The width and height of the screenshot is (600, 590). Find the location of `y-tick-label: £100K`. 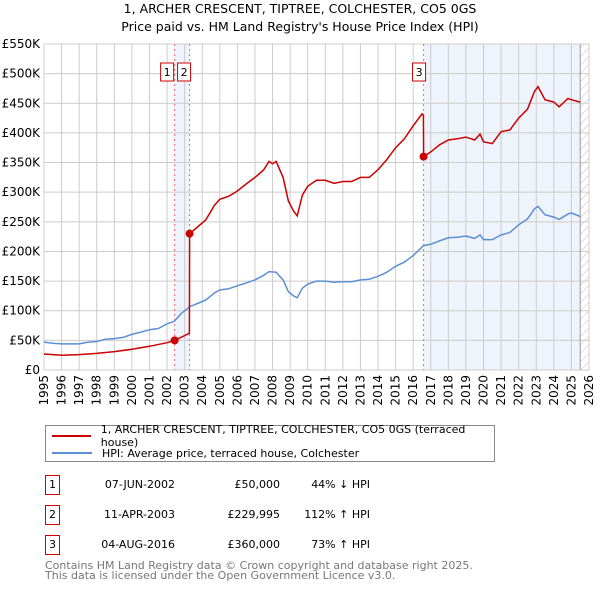

y-tick-label: £100K is located at coordinates (22, 311).